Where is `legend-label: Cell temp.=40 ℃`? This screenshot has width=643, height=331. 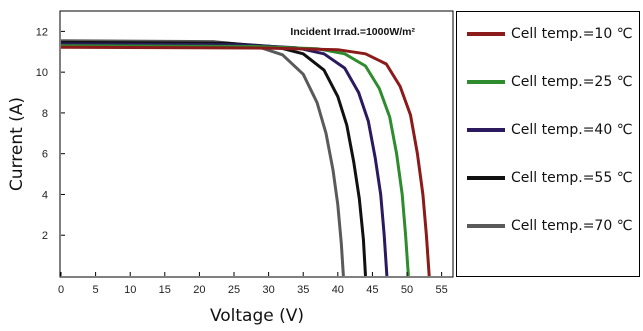 legend-label: Cell temp.=40 ℃ is located at coordinates (572, 130).